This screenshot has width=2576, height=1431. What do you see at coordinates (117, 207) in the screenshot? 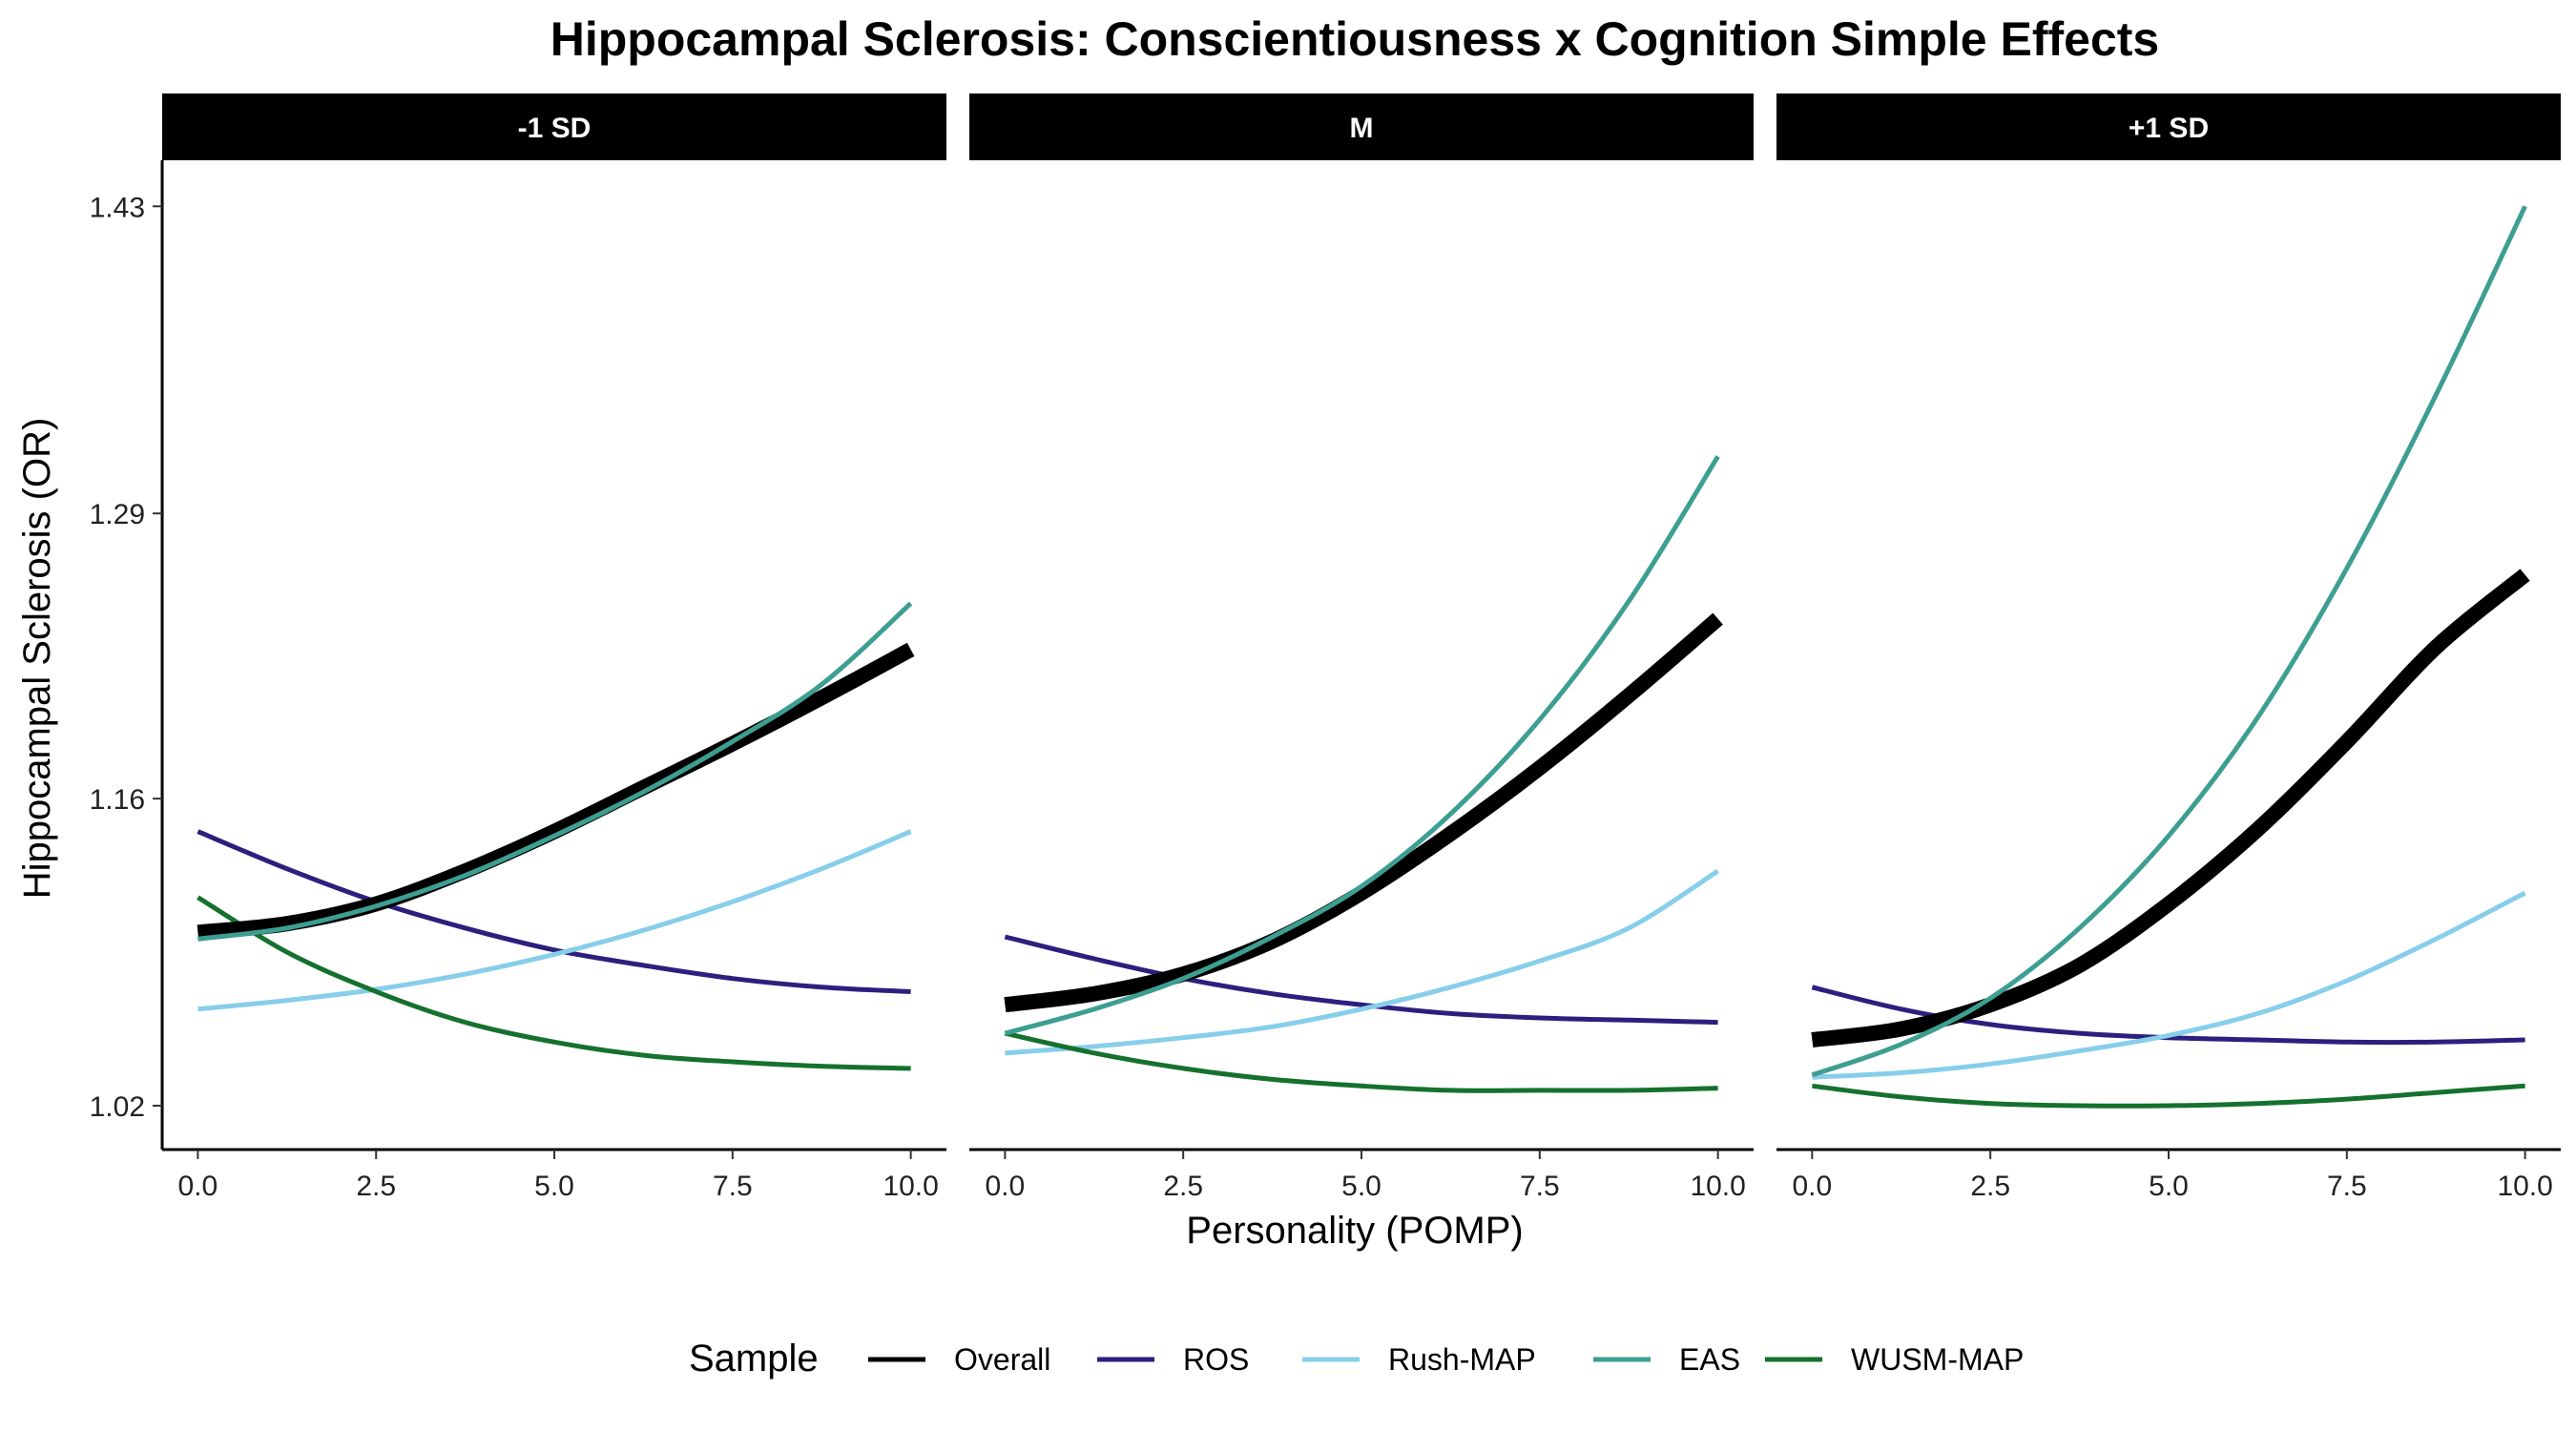
I see `y-tick-label: 1.43` at bounding box center [117, 207].